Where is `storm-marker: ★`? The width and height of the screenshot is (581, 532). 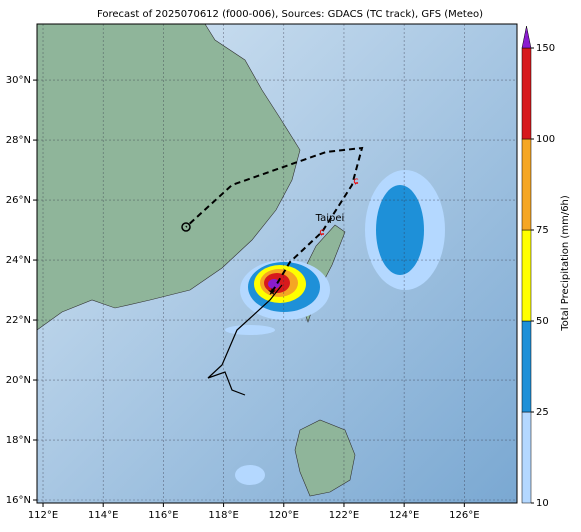 storm-marker: ★ is located at coordinates (272, 292).